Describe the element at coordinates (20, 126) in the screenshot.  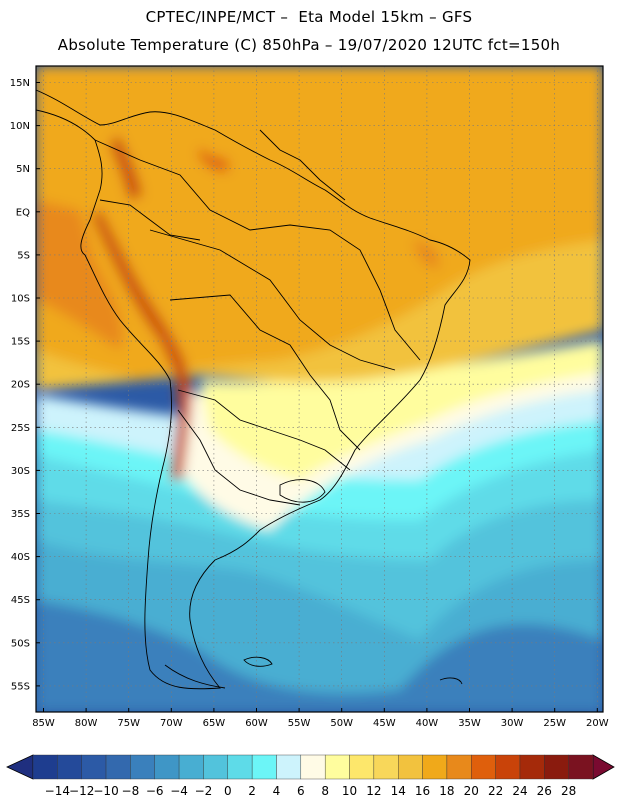
I see `lat-label: 10N` at that location.